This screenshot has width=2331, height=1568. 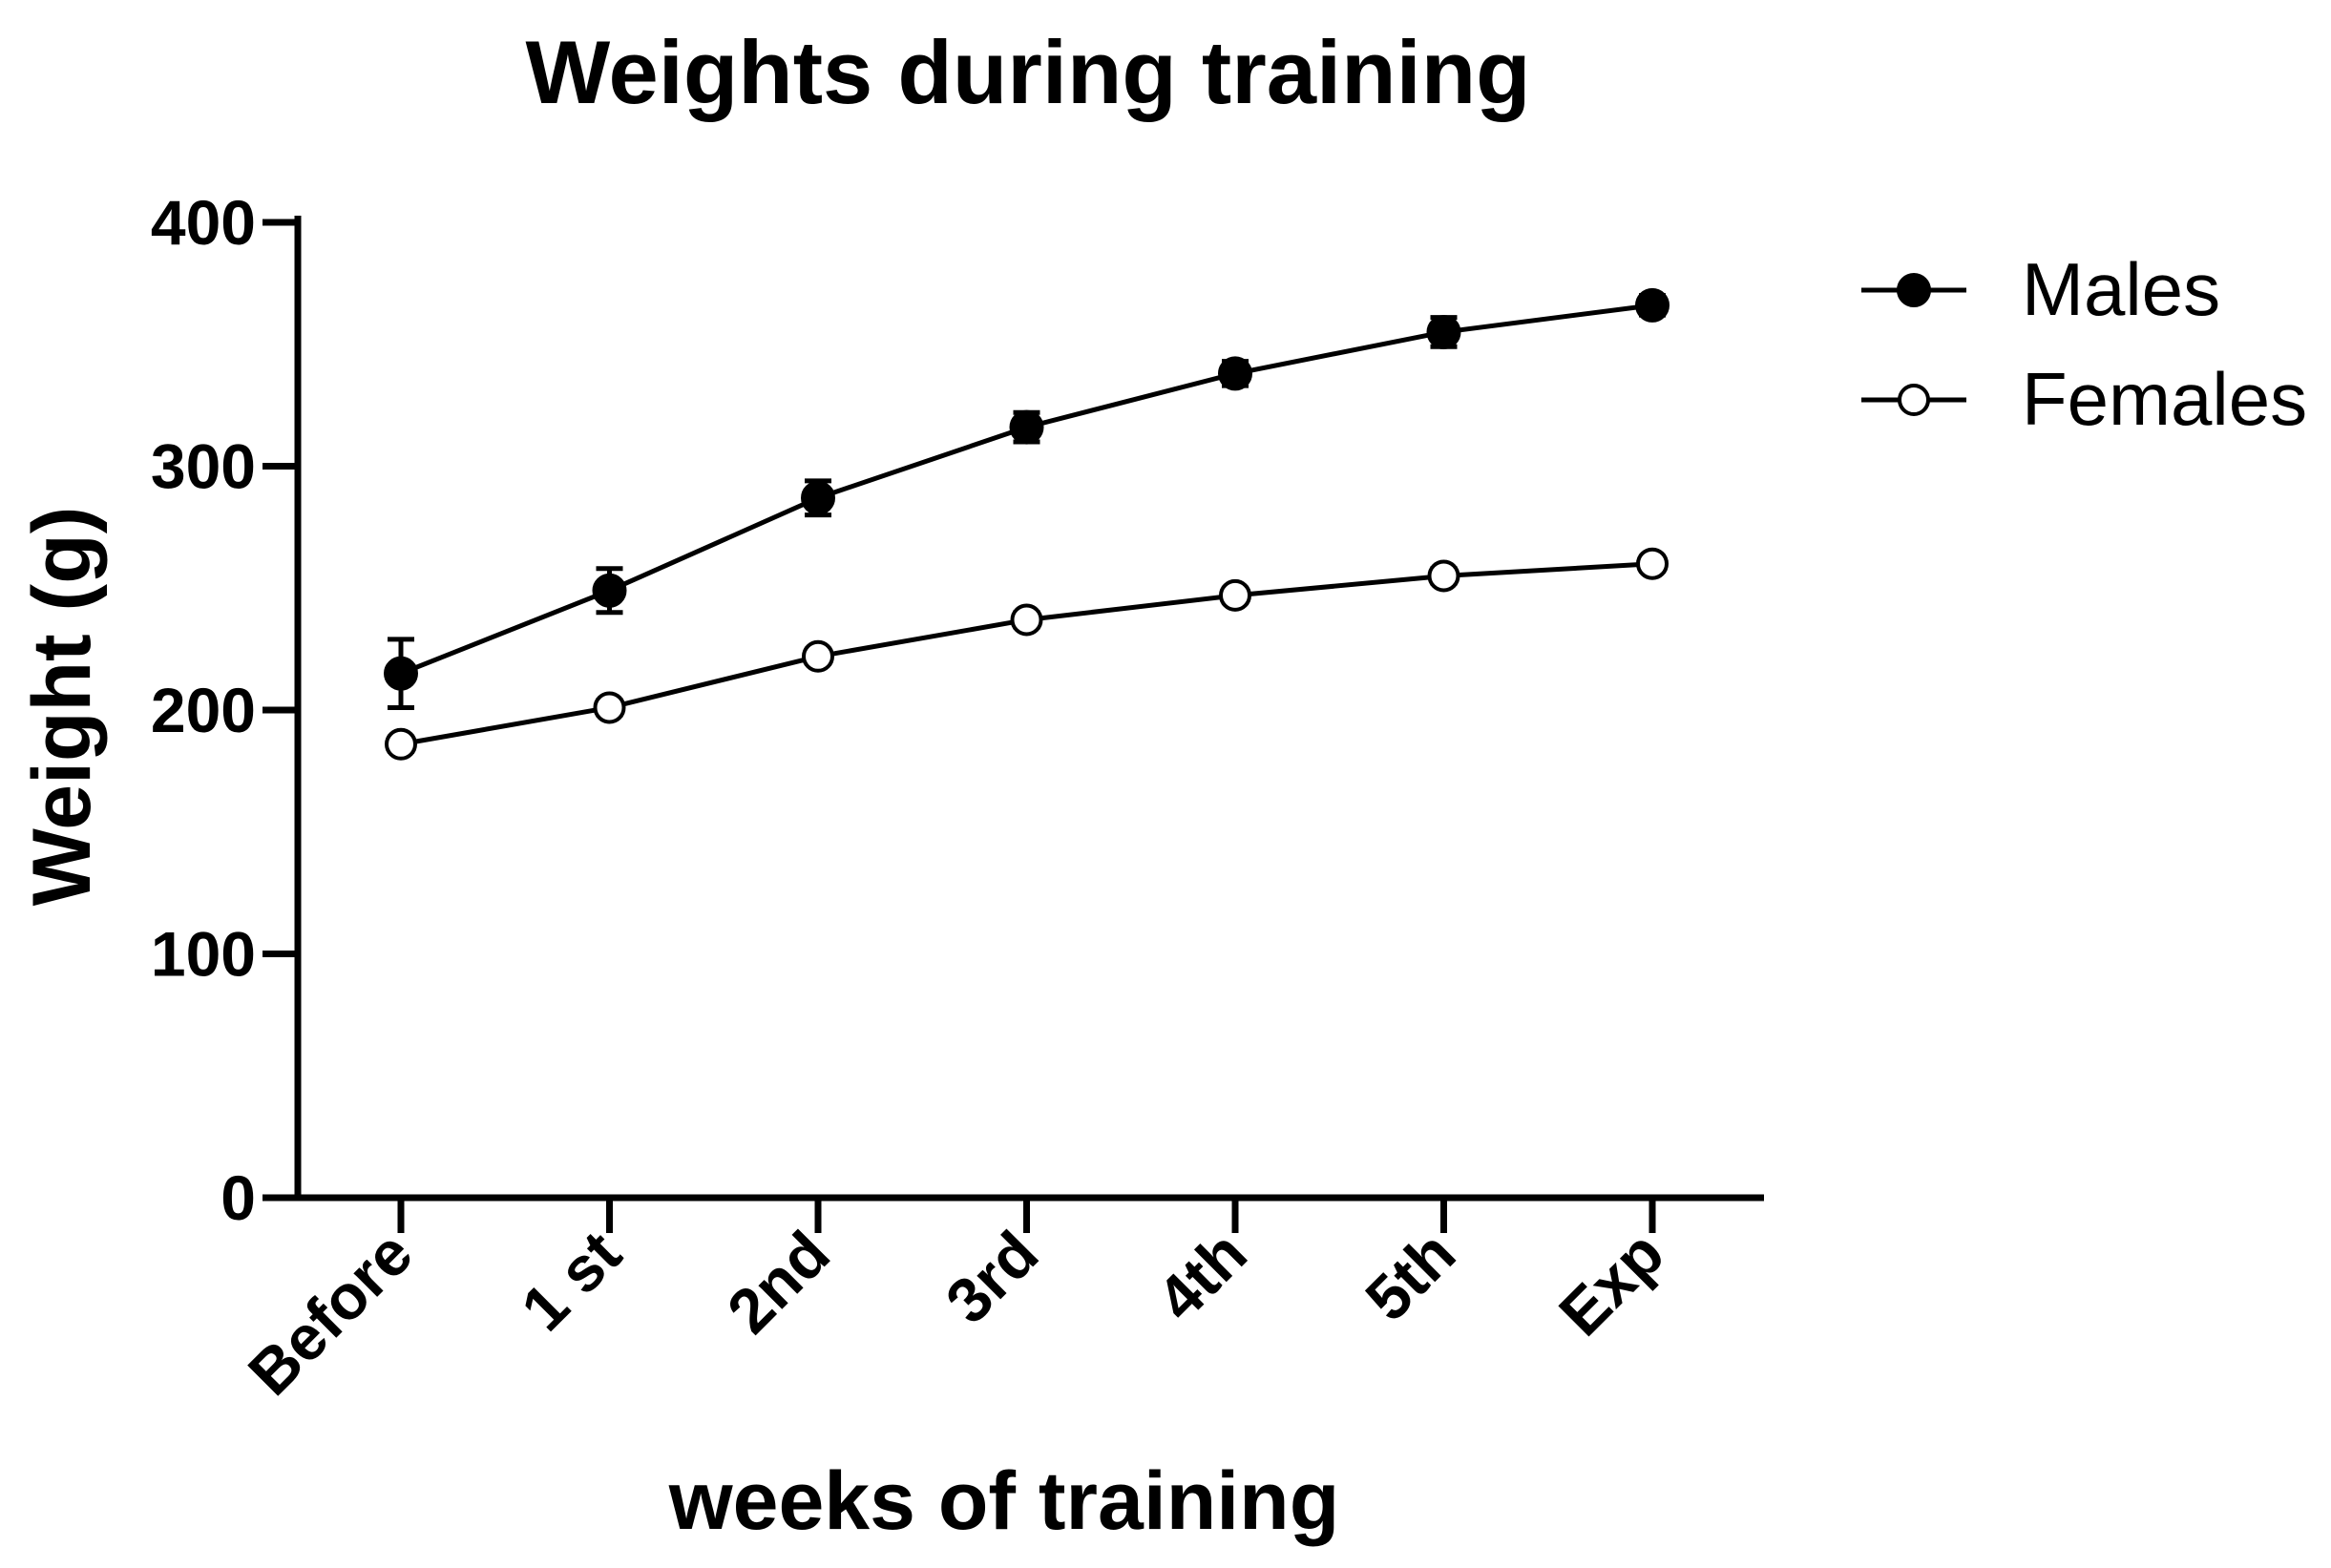 I want to click on chart-title: Weights during training, so click(x=1028, y=72).